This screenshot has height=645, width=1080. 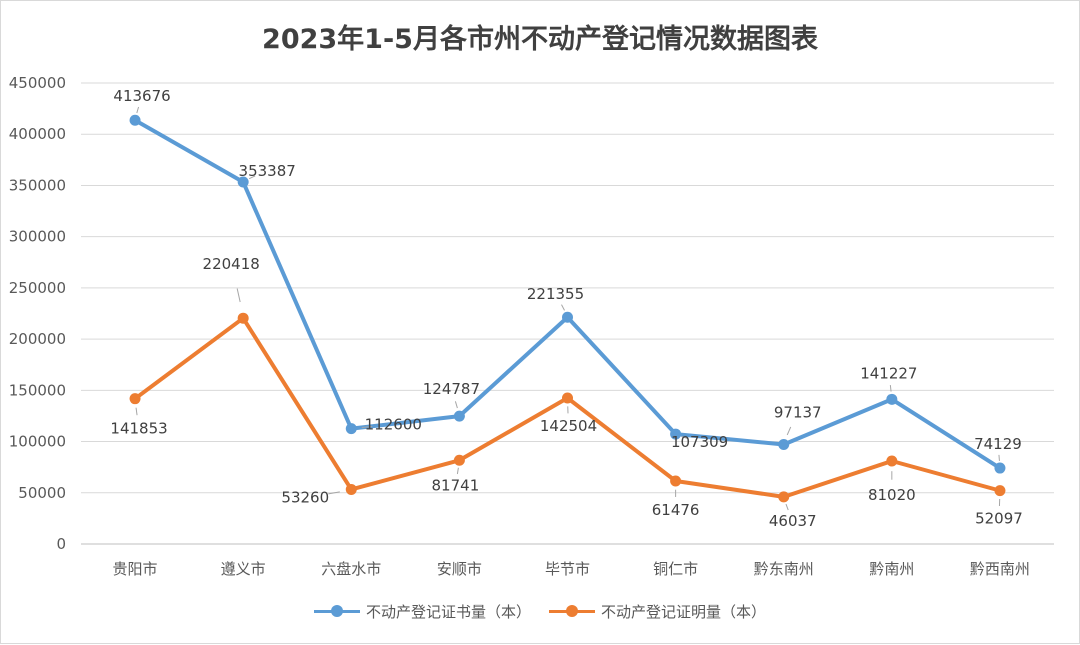 I want to click on x-tick-label: 六盘水市, so click(x=351, y=569).